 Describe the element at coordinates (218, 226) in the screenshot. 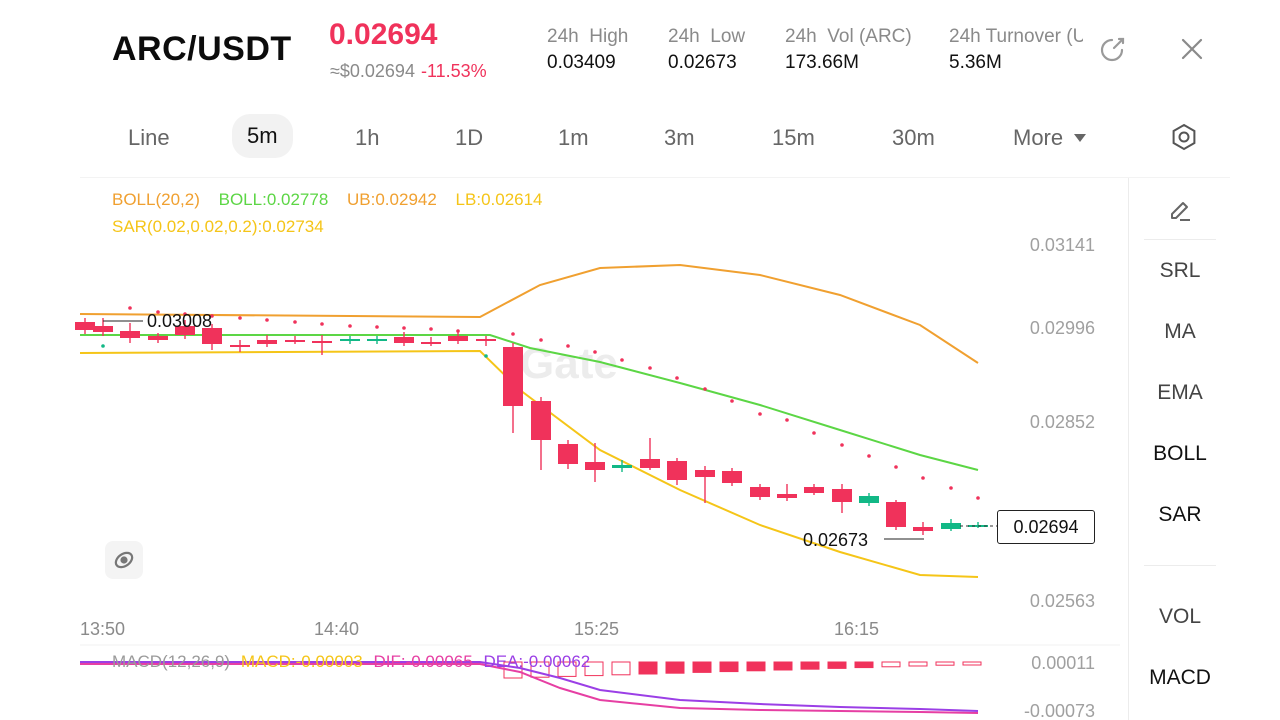

I see `sar-legend: SAR(0.02,0.02,0.2):0.02734` at that location.